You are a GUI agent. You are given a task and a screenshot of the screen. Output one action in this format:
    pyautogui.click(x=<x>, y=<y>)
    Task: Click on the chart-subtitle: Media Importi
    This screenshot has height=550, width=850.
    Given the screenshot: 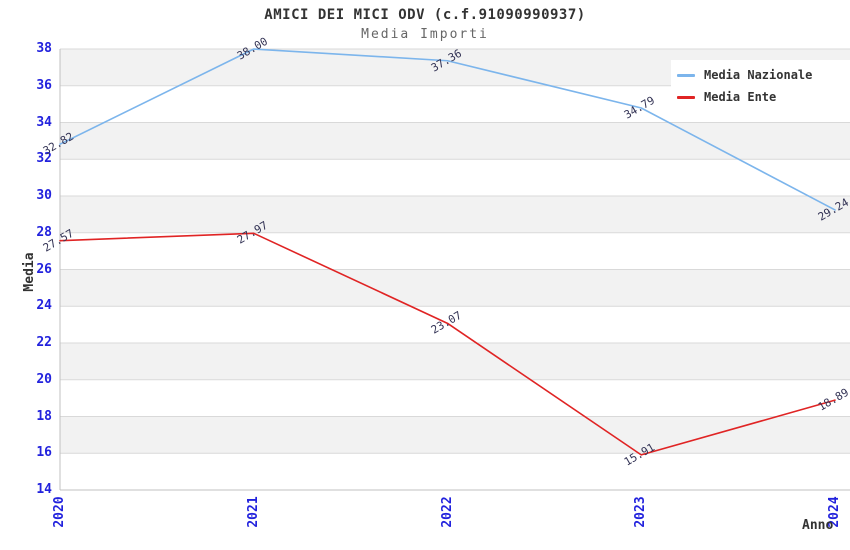 What is the action you would take?
    pyautogui.click(x=425, y=34)
    